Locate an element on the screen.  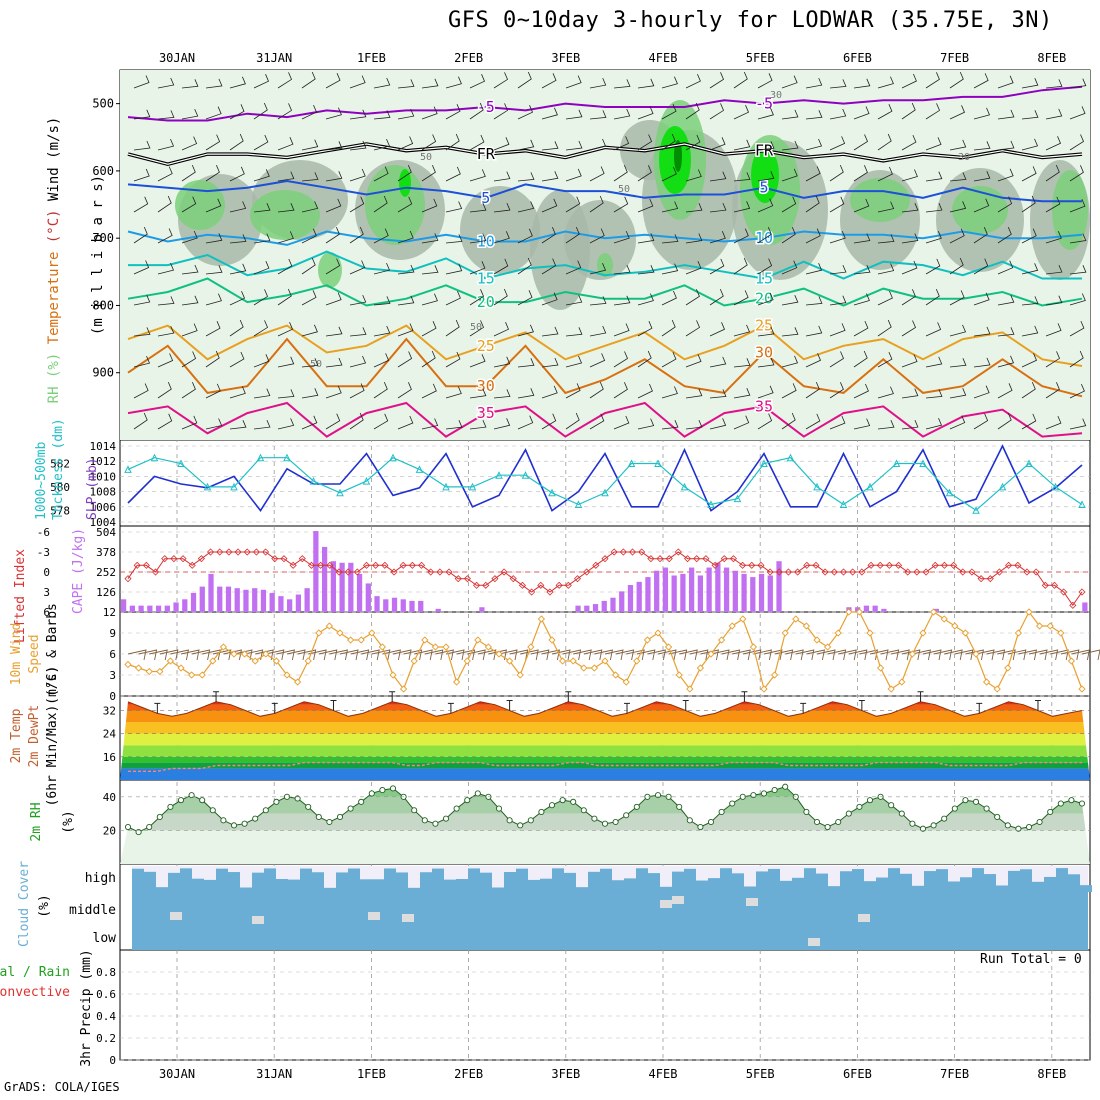
isotherm-label: 15 is located at coordinates (764, 279).